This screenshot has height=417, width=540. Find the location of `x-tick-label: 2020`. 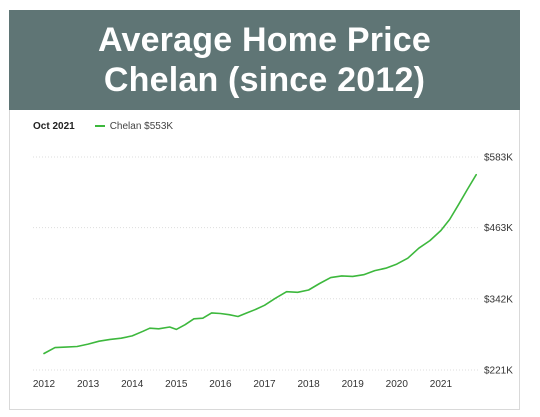

x-tick-label: 2020 is located at coordinates (397, 384).